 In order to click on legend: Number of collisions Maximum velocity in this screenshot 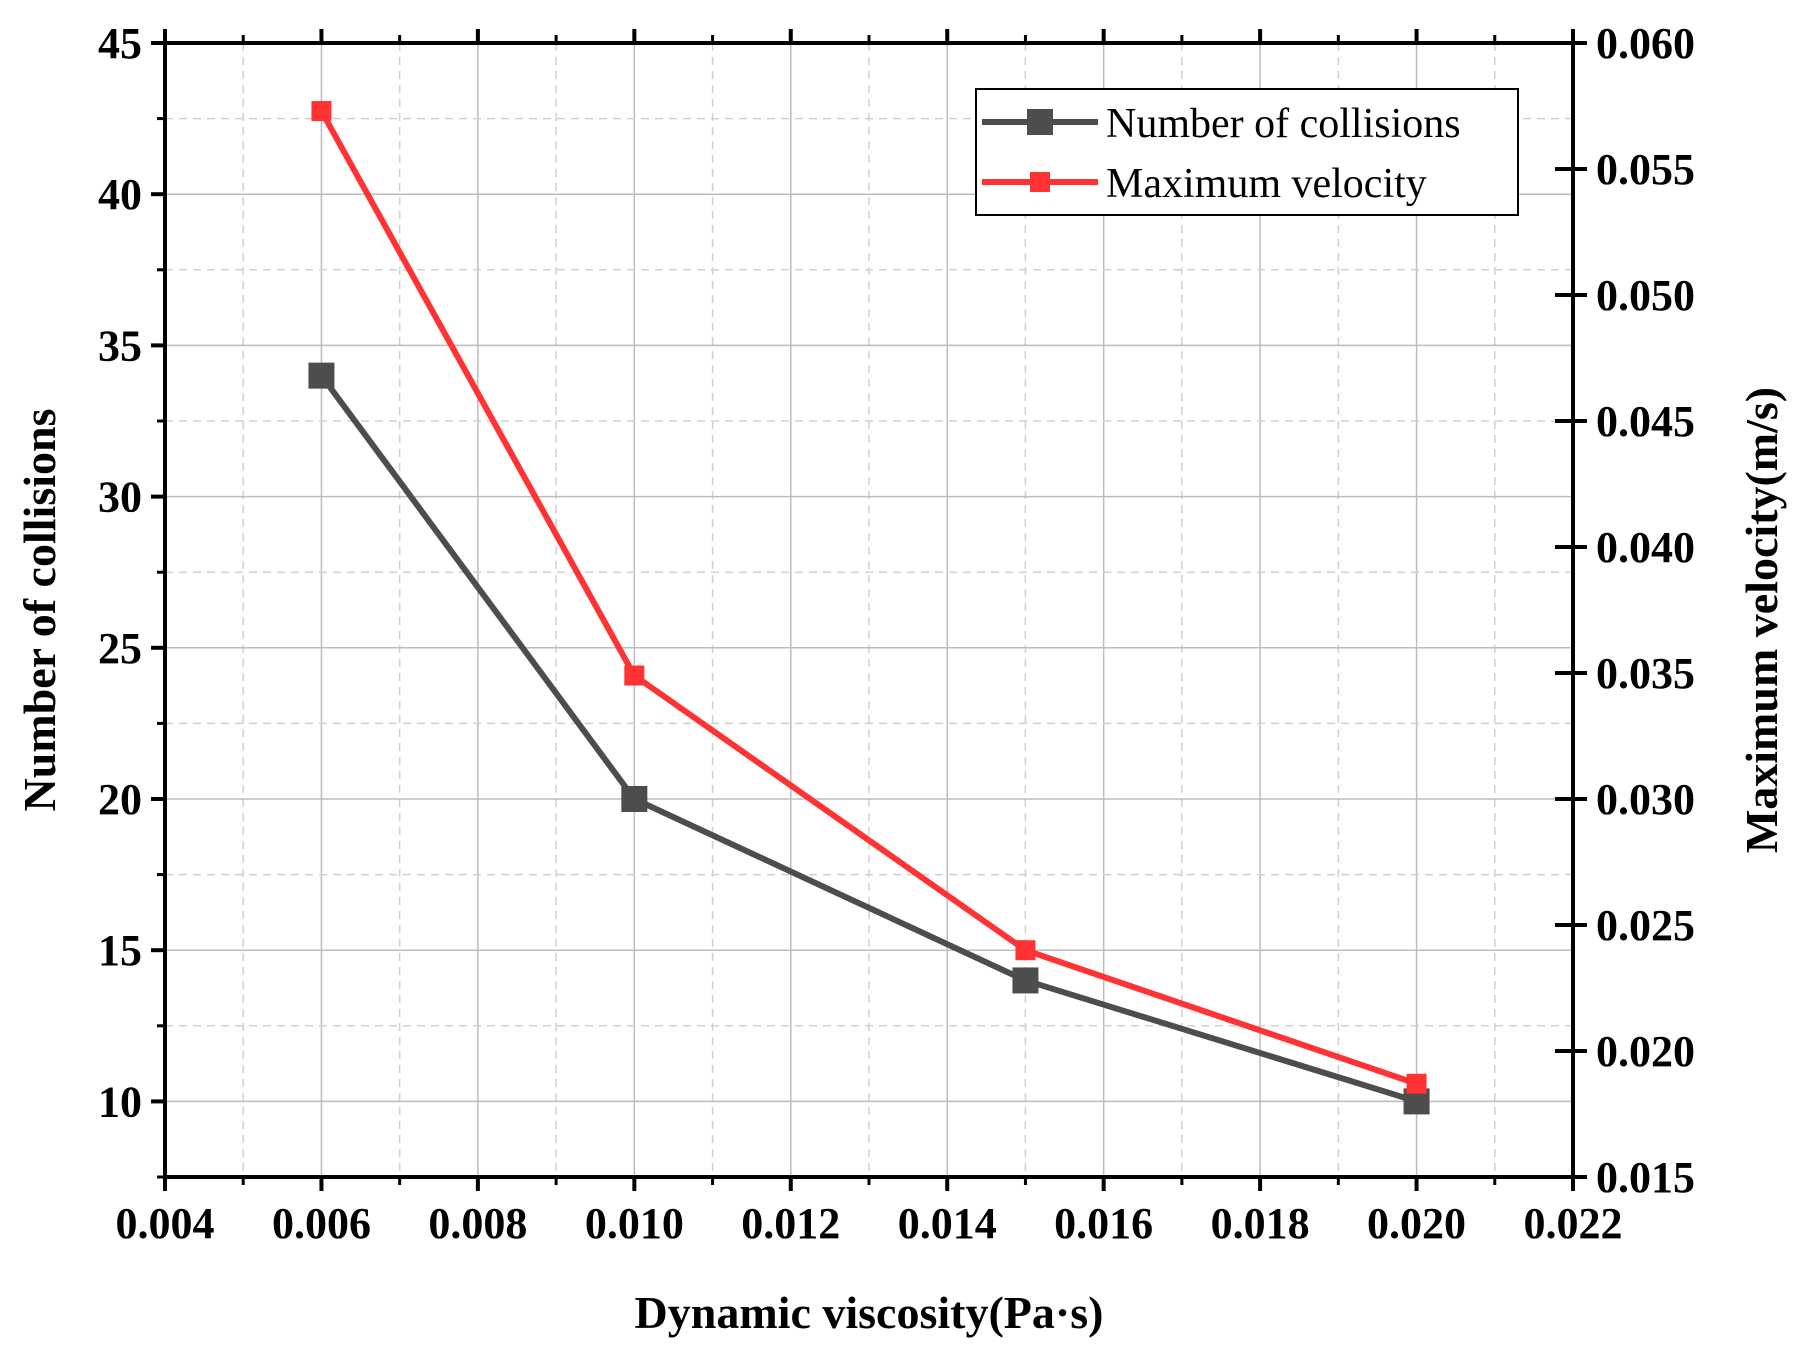, I will do `click(1247, 152)`.